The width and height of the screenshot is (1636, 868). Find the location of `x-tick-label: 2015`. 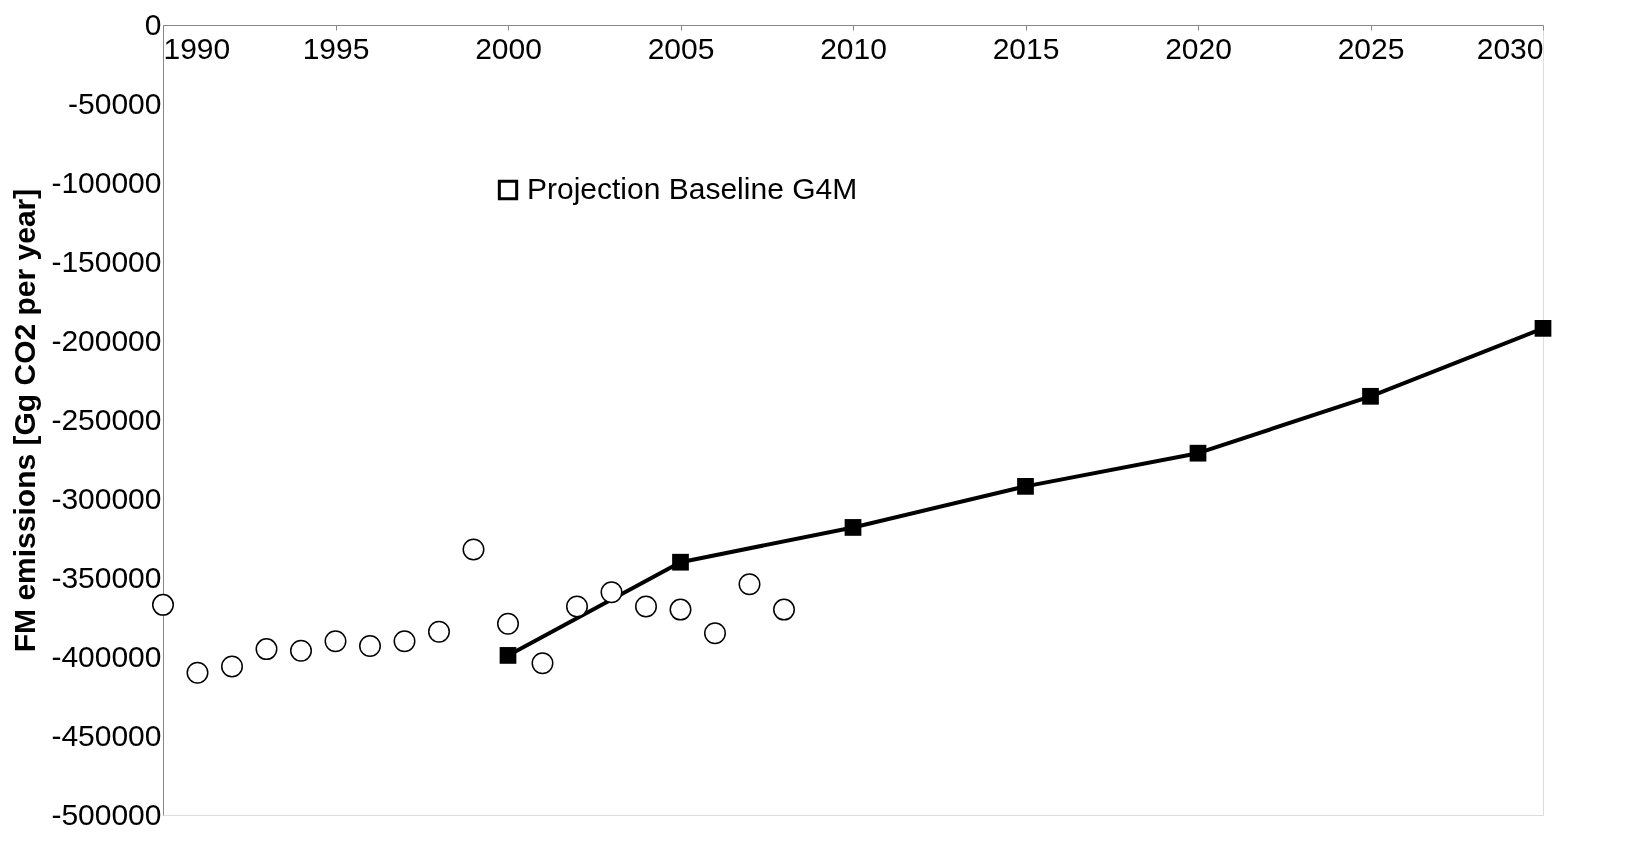

x-tick-label: 2015 is located at coordinates (1026, 48).